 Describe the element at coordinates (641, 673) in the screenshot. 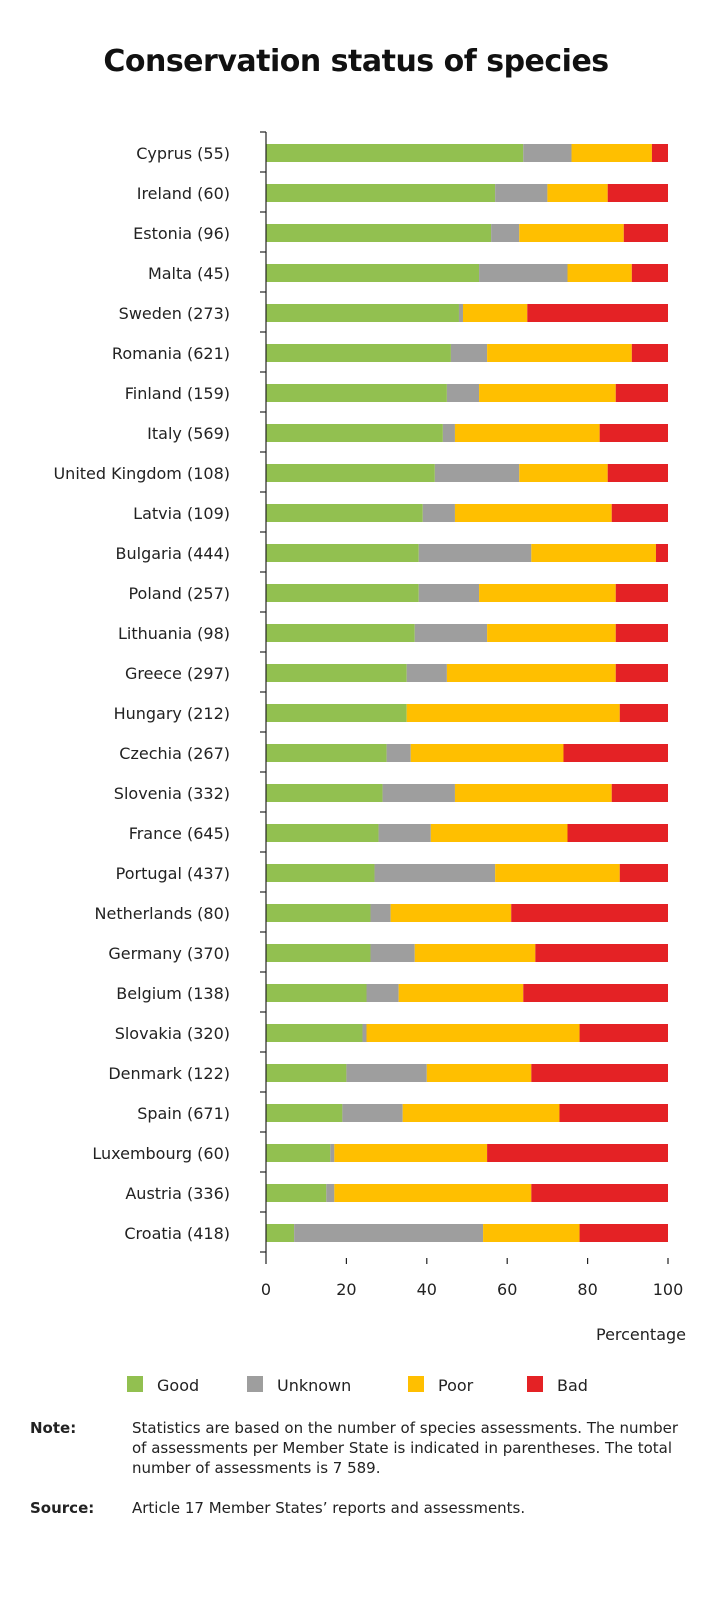

I see `bar-greece-bad` at that location.